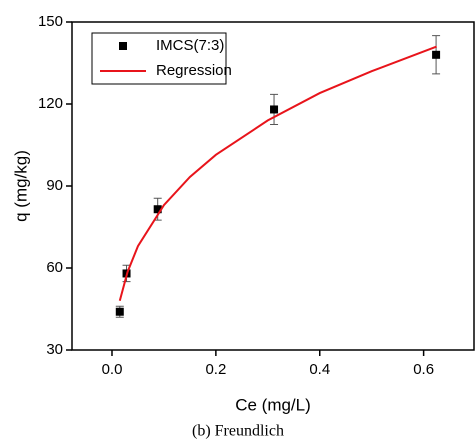  Describe the element at coordinates (112, 369) in the screenshot. I see `x-tick-label: 0.0` at that location.